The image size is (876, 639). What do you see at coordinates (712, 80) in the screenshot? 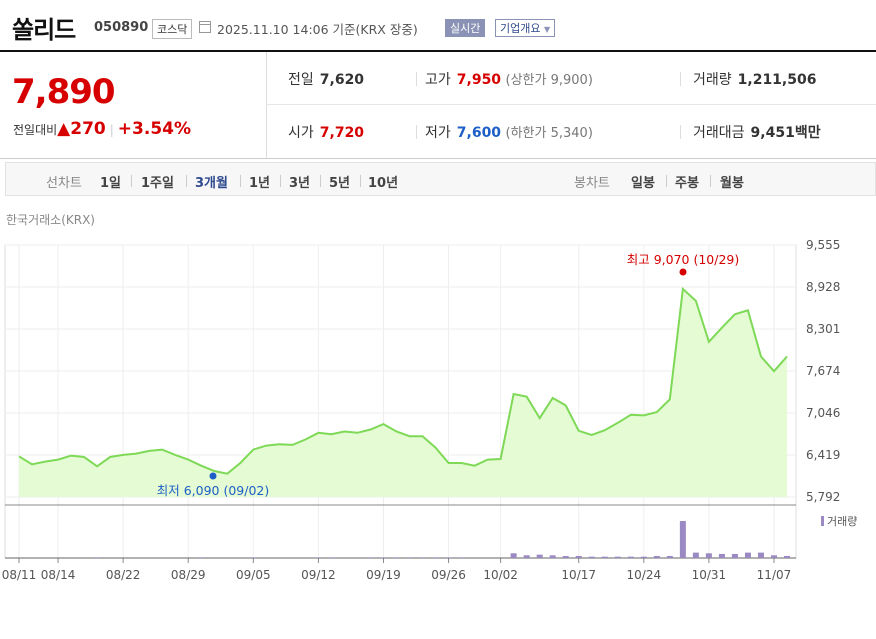
I see `volume-label: 거래량` at bounding box center [712, 80].